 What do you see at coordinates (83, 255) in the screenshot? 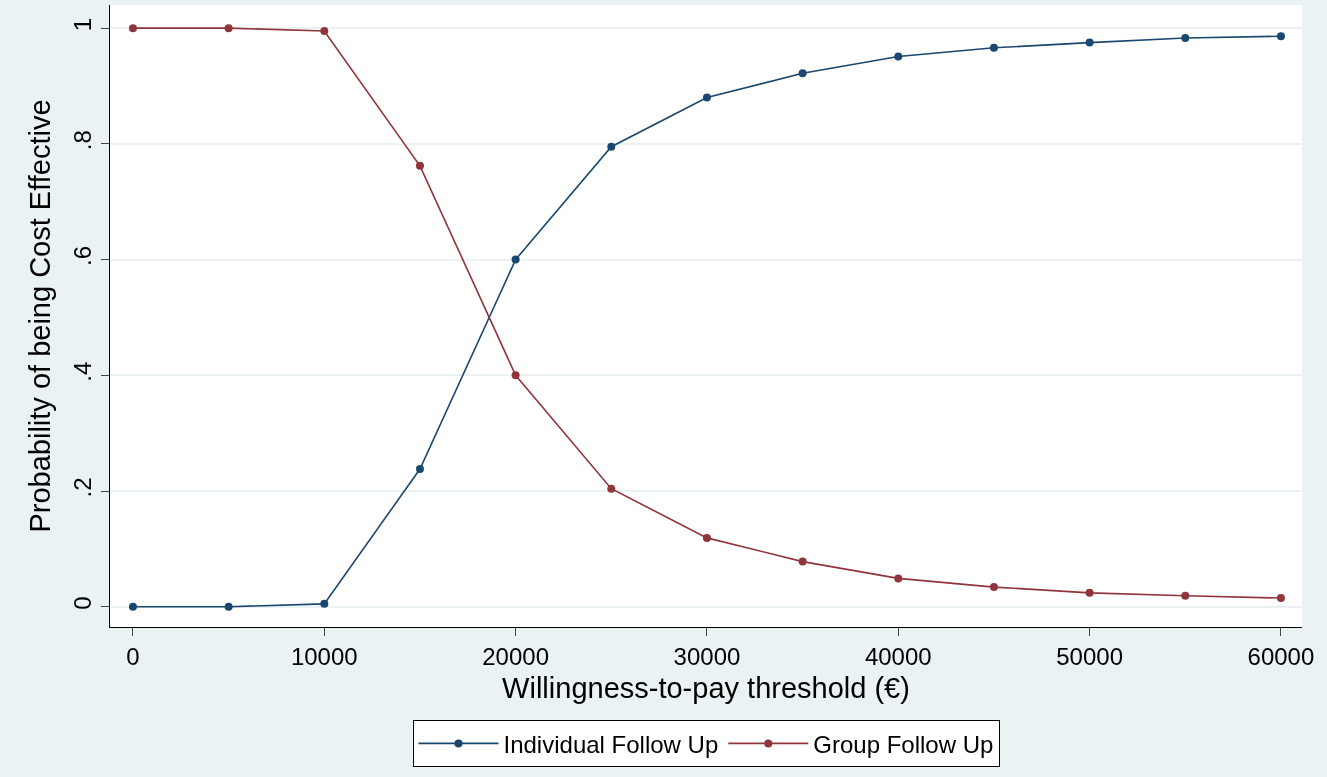
I see `y-tick-label: .6` at bounding box center [83, 255].